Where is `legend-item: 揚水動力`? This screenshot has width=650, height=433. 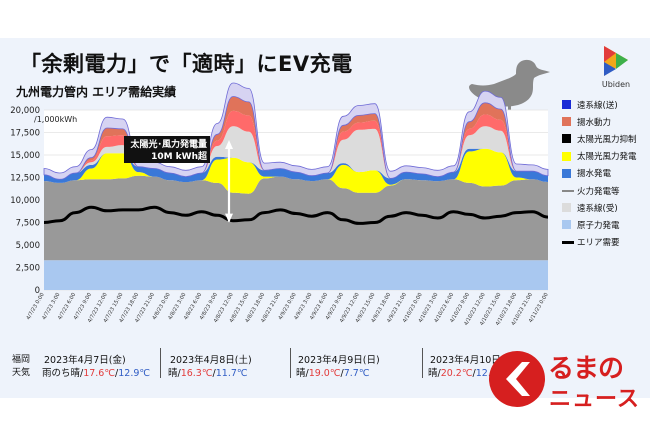
legend-item: 揚水動力 is located at coordinates (606, 121).